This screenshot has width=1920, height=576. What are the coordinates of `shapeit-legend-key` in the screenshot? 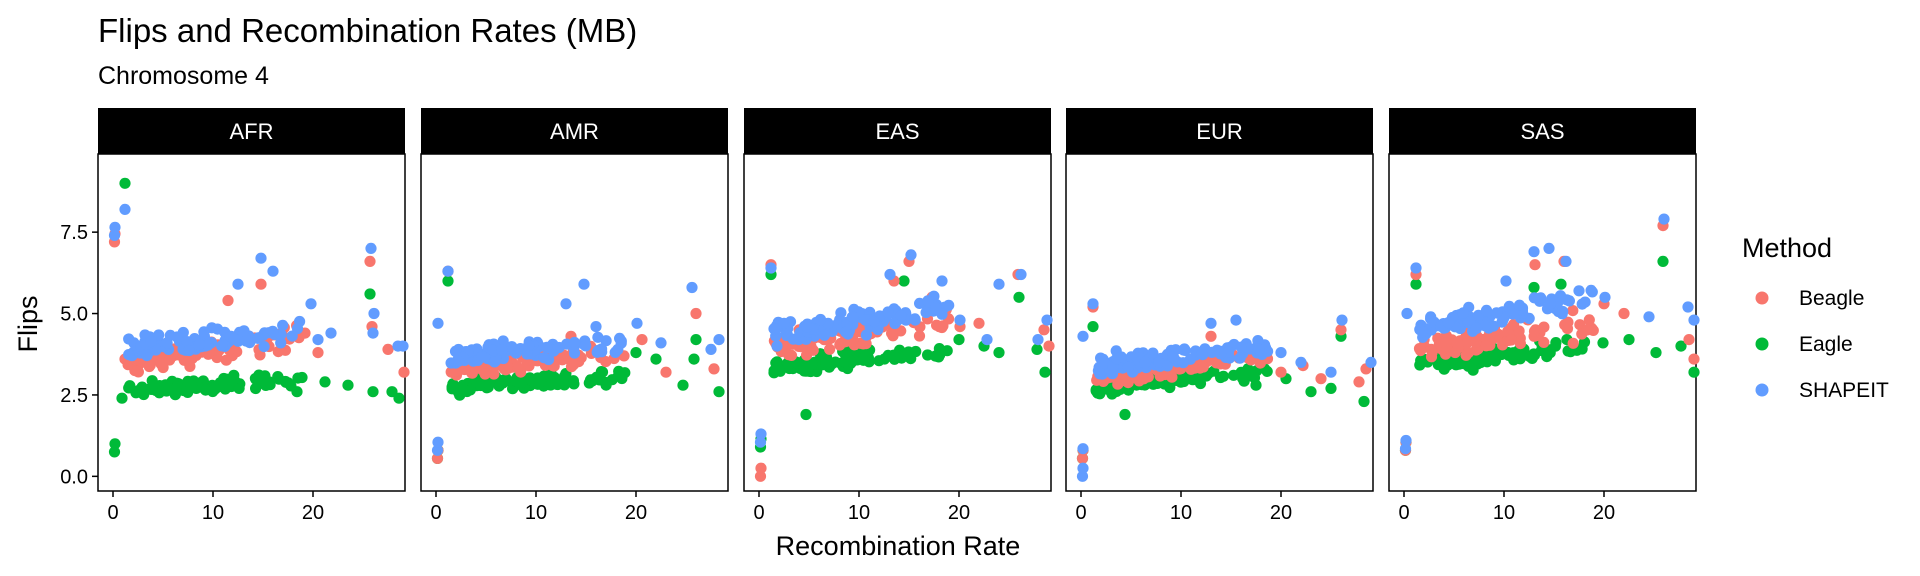 It's located at (1762, 390).